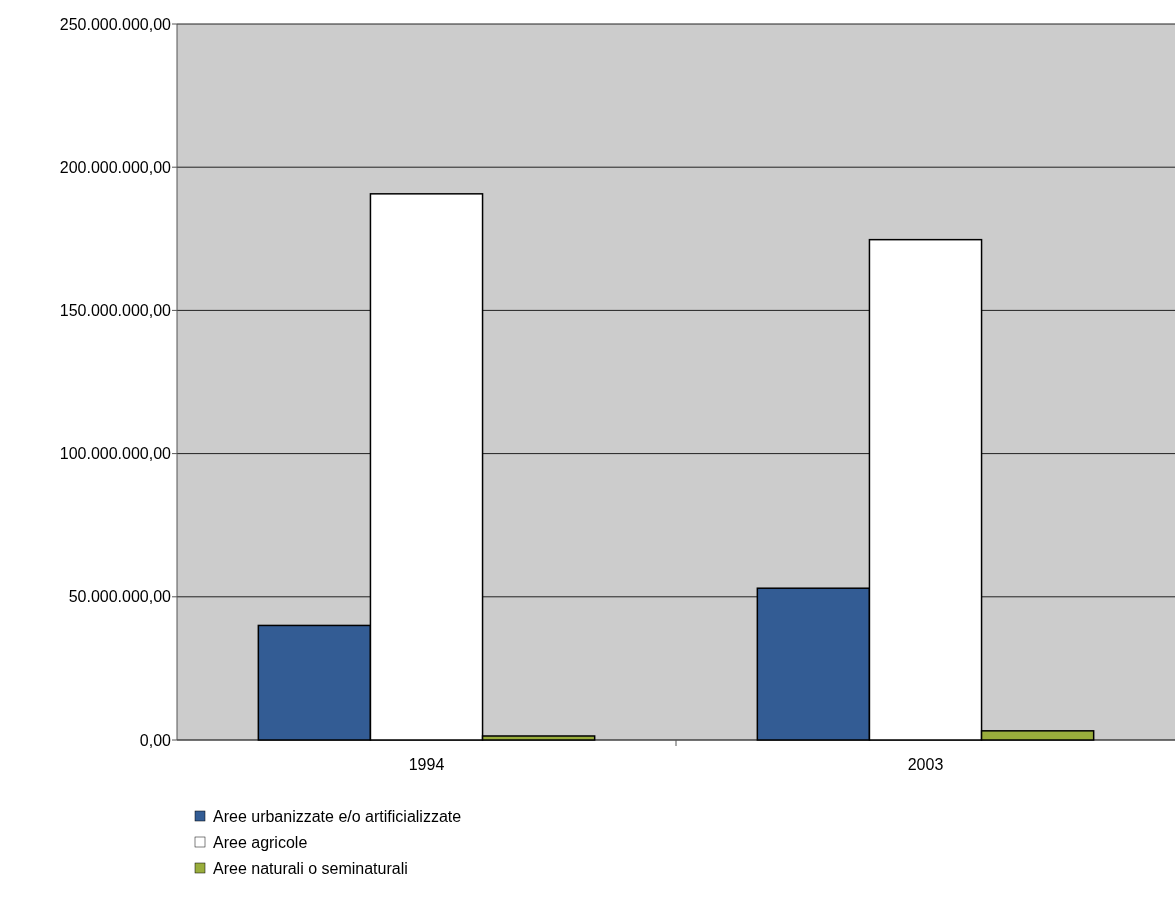 The image size is (1175, 908). What do you see at coordinates (115, 454) in the screenshot?
I see `y-tick-label: 100.000.000,00` at bounding box center [115, 454].